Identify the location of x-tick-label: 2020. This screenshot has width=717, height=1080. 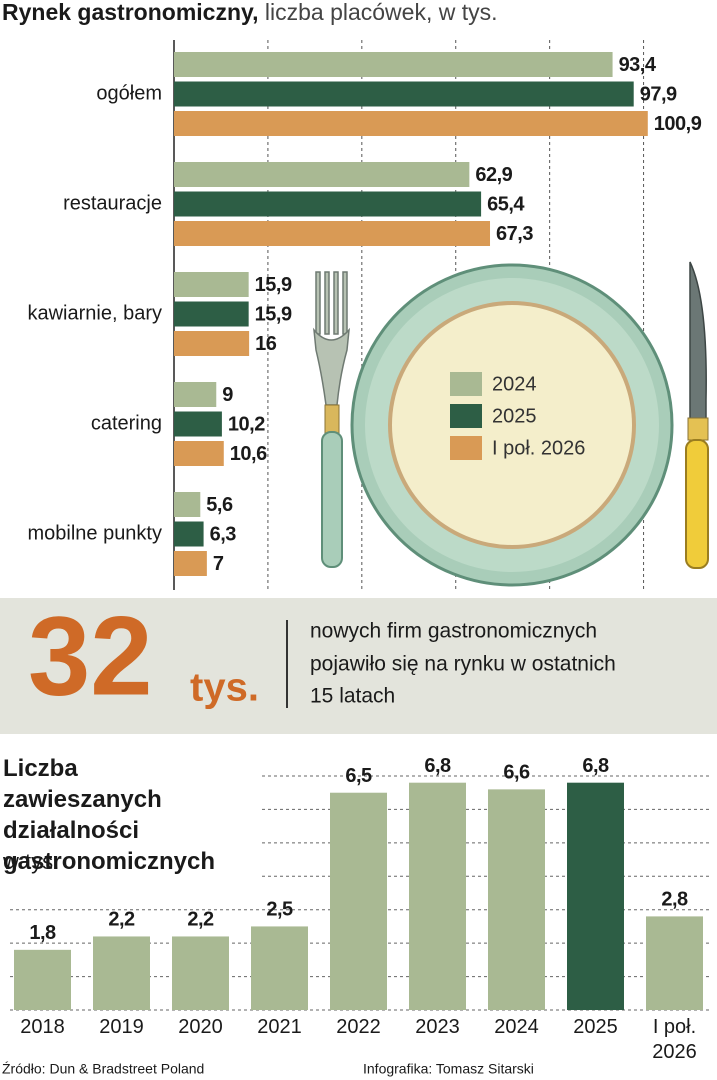
(200, 1027).